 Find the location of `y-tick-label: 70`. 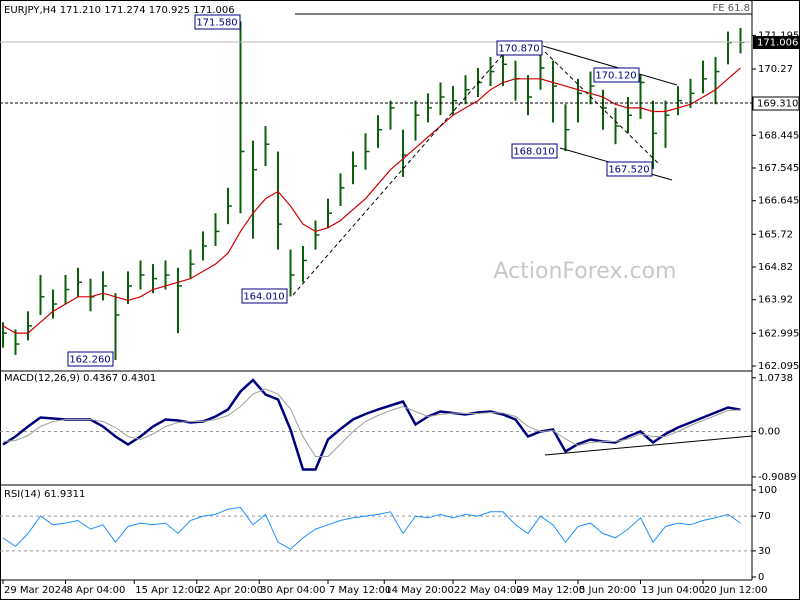

y-tick-label: 70 is located at coordinates (764, 516).